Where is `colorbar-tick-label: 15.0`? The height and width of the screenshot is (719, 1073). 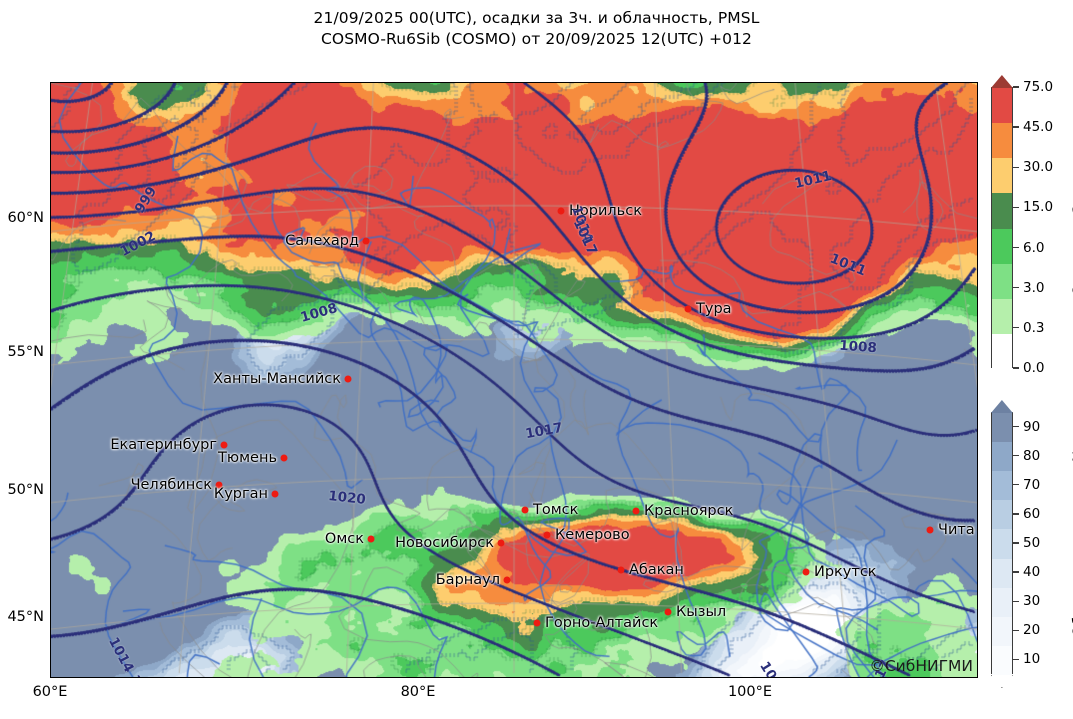
colorbar-tick-label: 15.0 is located at coordinates (1038, 207).